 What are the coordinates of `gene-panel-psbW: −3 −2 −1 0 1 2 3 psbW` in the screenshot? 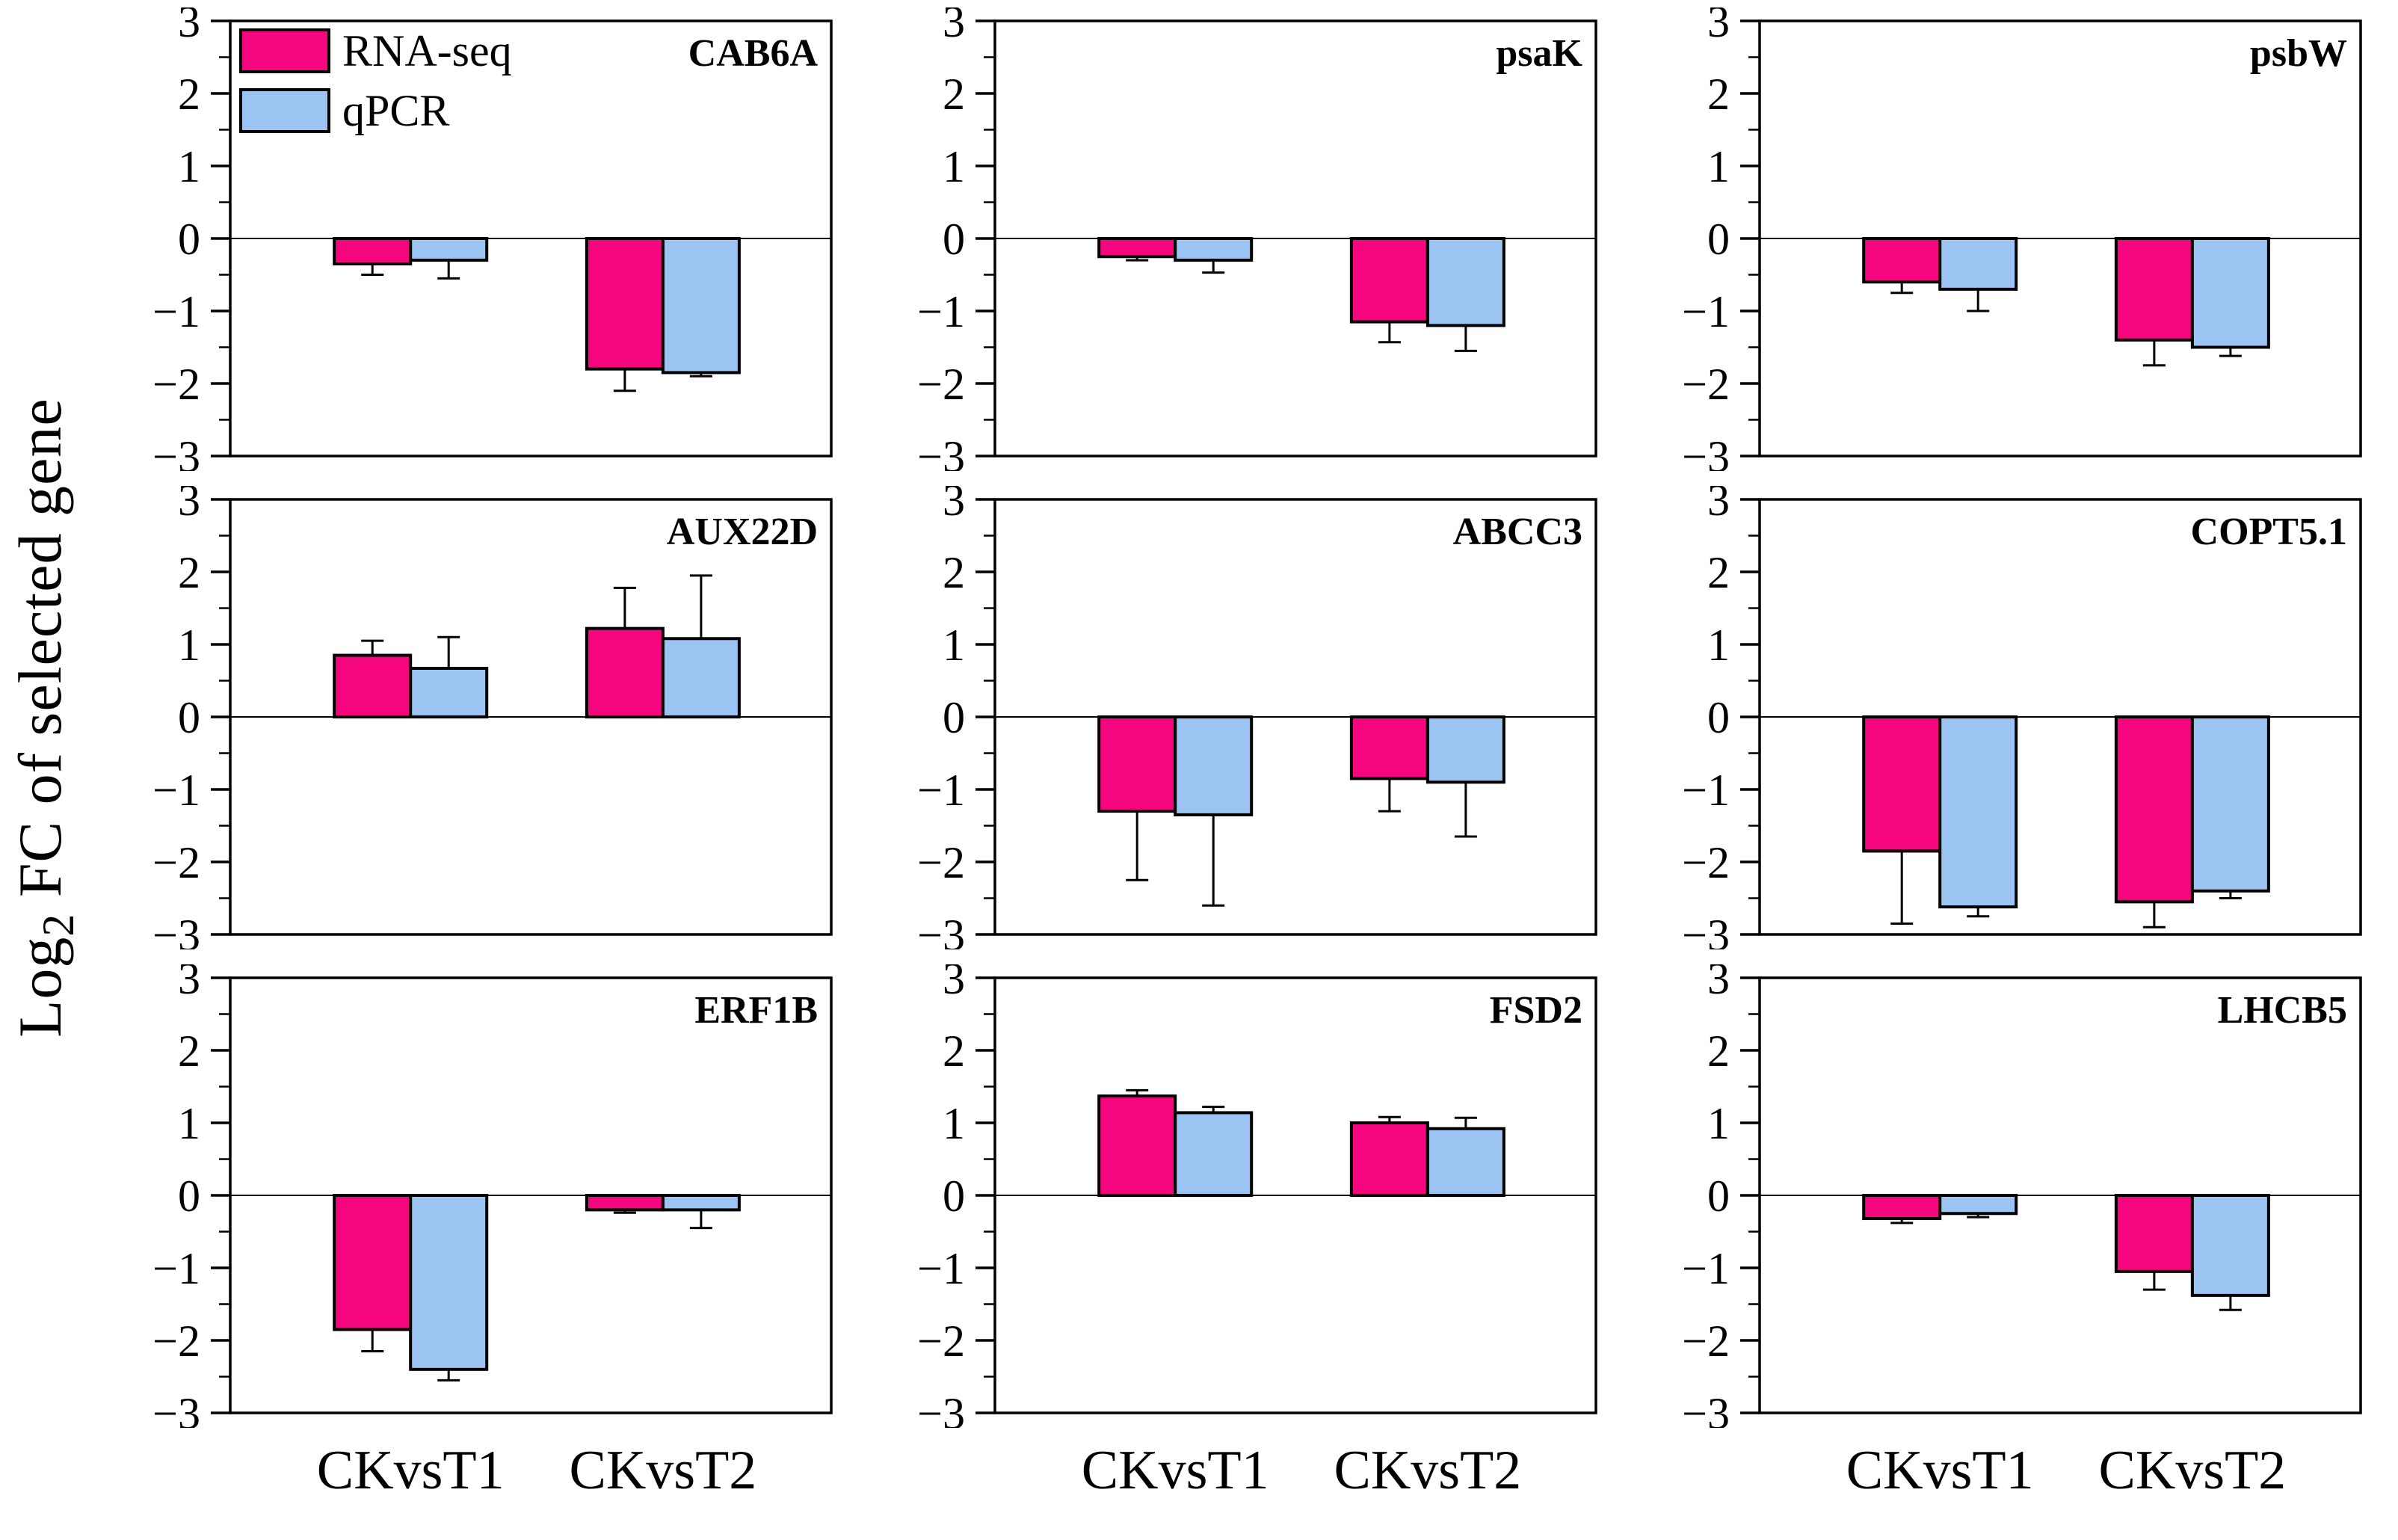 It's located at (2022, 239).